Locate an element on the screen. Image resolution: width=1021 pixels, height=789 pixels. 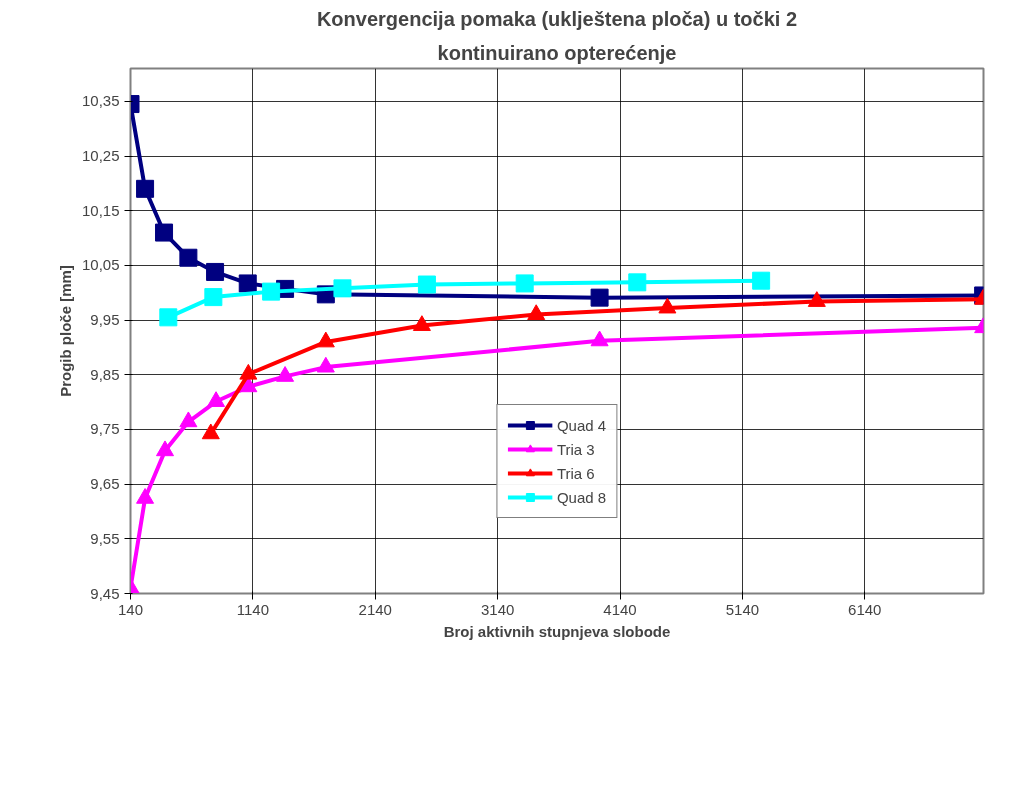
chart-title: Konvergencija pomaka (uklještena ploča) u točki 2 is located at coordinates (557, 18).